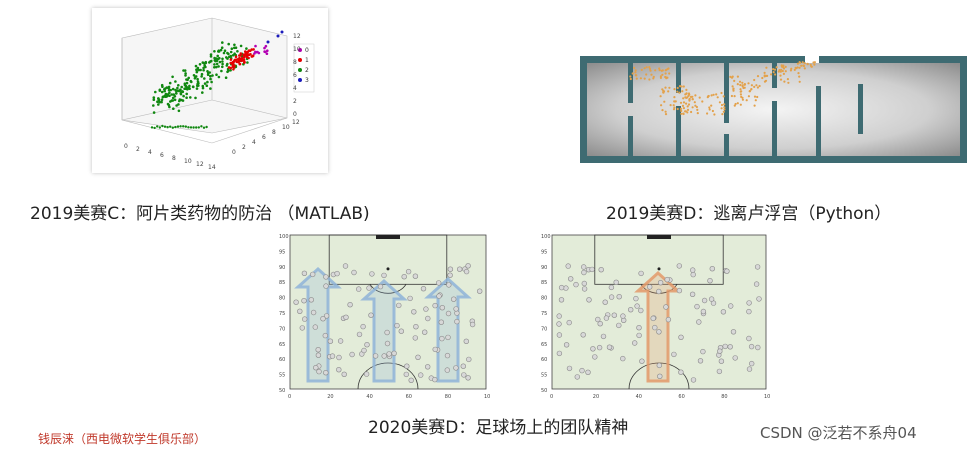 This screenshot has width=971, height=452. I want to click on legend-label: 1, so click(307, 60).